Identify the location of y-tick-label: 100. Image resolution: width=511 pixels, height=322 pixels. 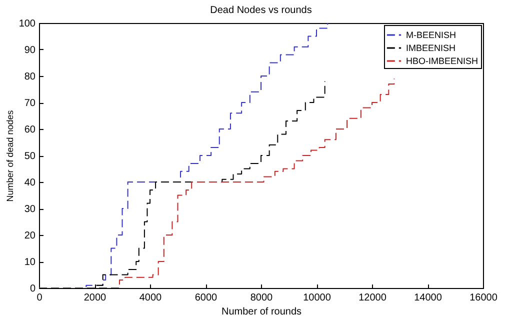
(27, 24).